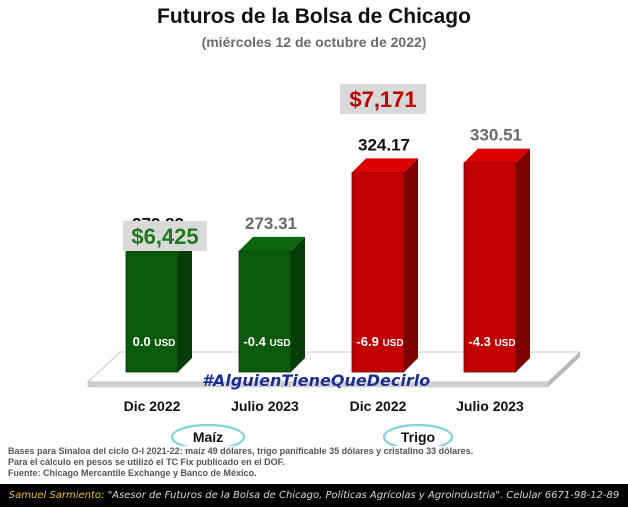  Describe the element at coordinates (384, 144) in the screenshot. I see `bar-value-label: 324.17` at that location.